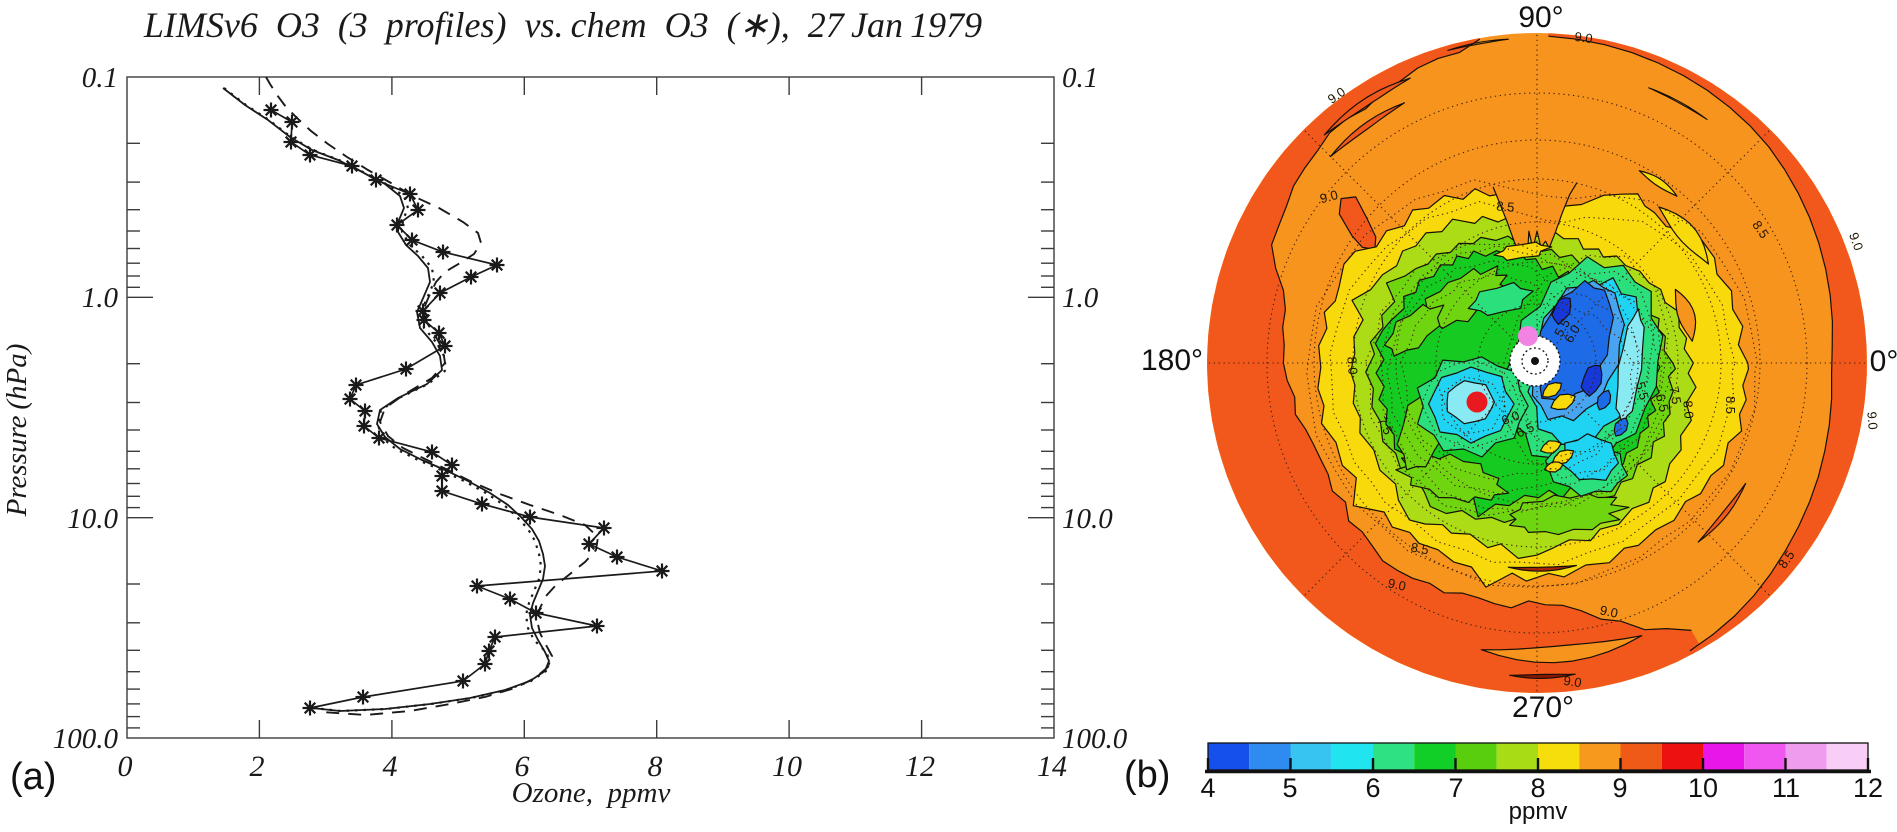  I want to click on svg-text: 7.5, so click(1675, 395).